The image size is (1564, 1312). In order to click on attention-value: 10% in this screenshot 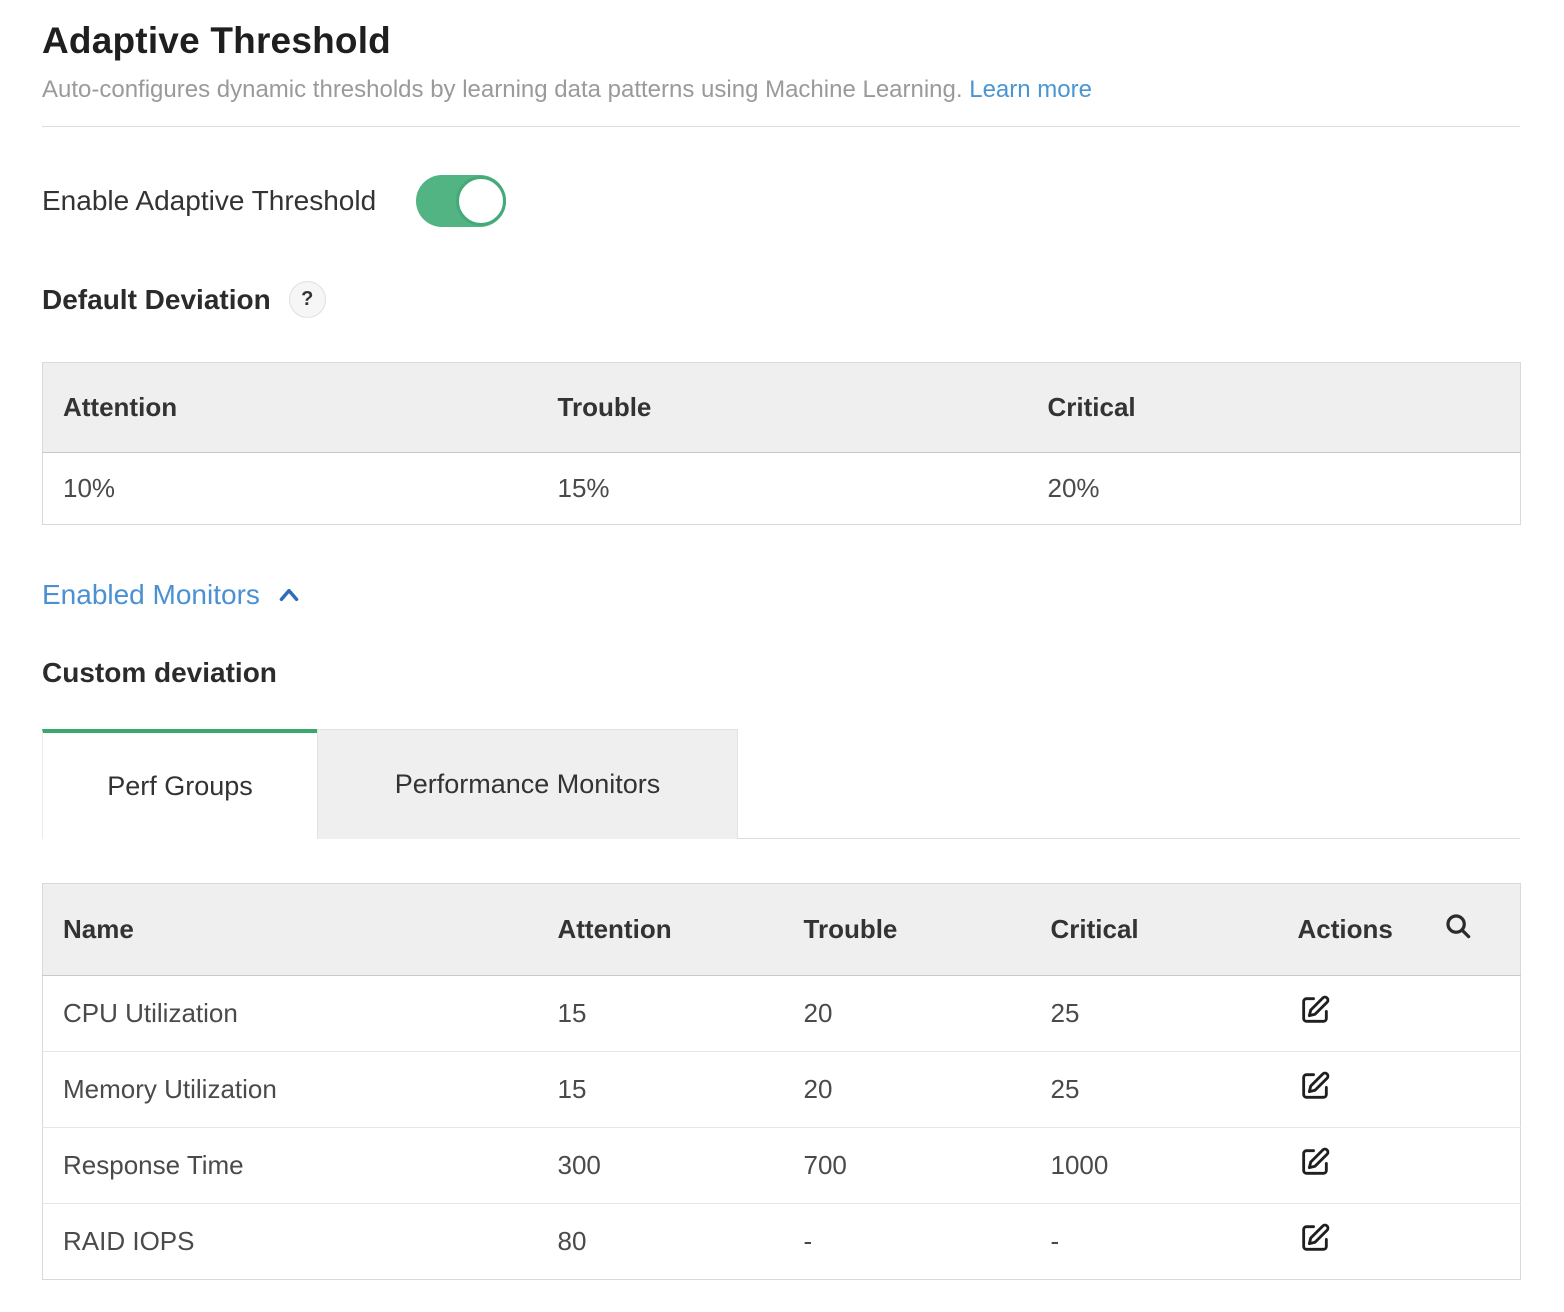, I will do `click(89, 488)`.